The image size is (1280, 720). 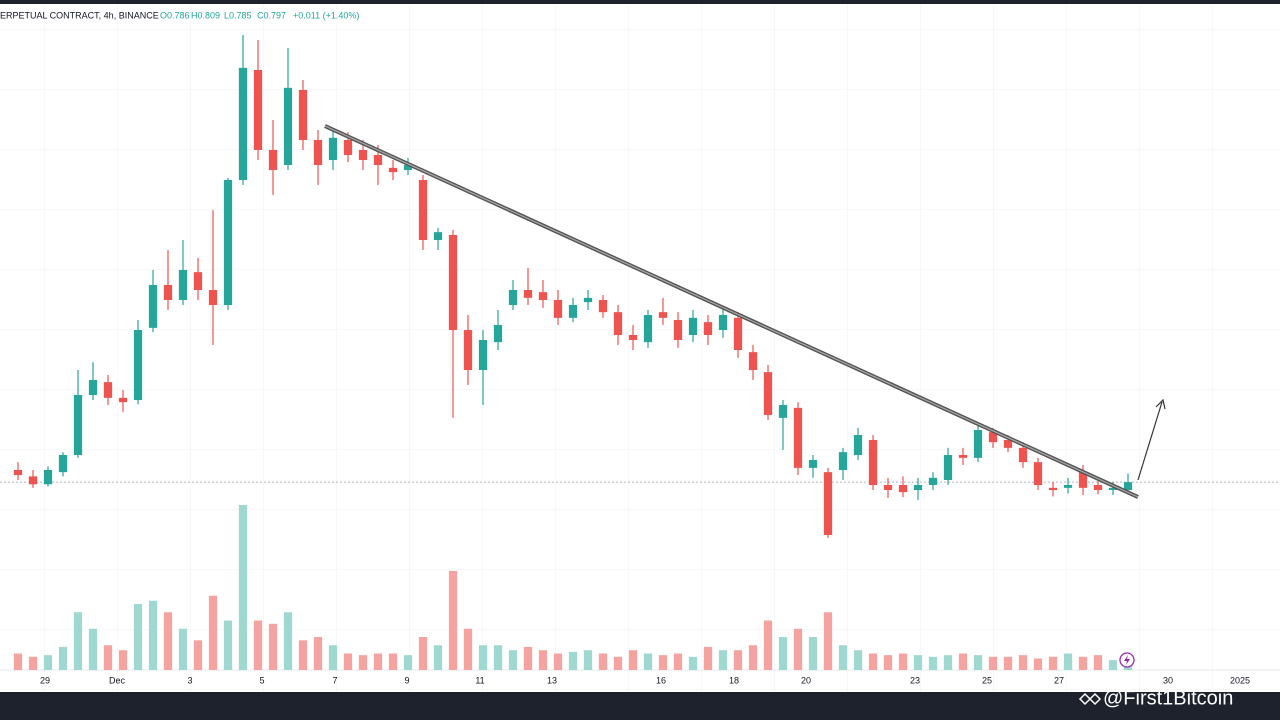 I want to click on x-tick-label: 3, so click(x=190, y=680).